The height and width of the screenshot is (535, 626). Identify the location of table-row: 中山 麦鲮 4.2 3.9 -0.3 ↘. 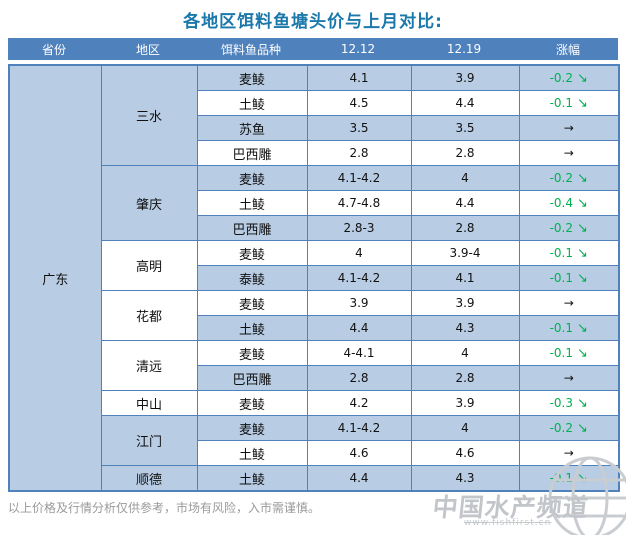
(314, 403).